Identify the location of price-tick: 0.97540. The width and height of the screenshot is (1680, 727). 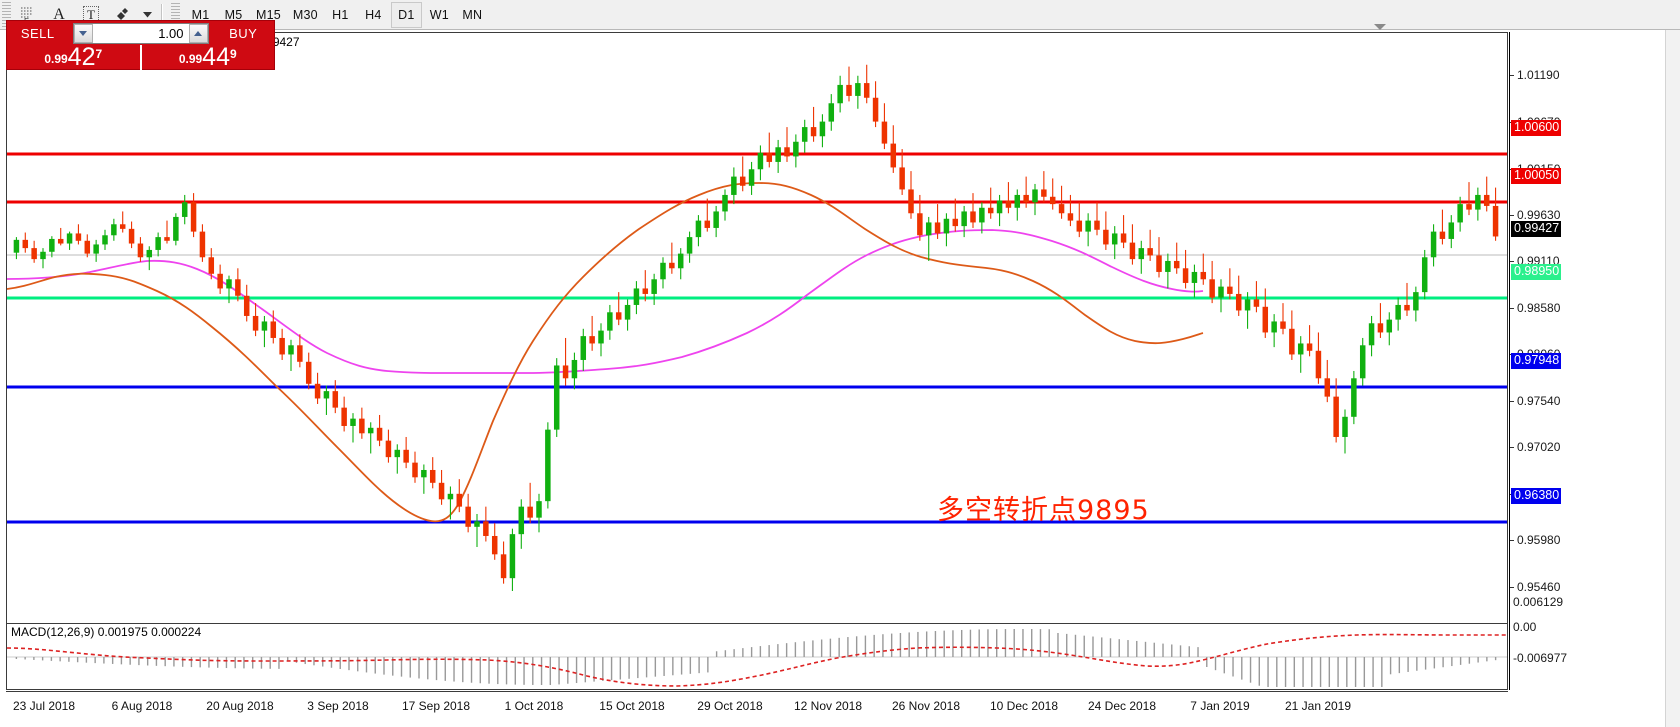
(1535, 401).